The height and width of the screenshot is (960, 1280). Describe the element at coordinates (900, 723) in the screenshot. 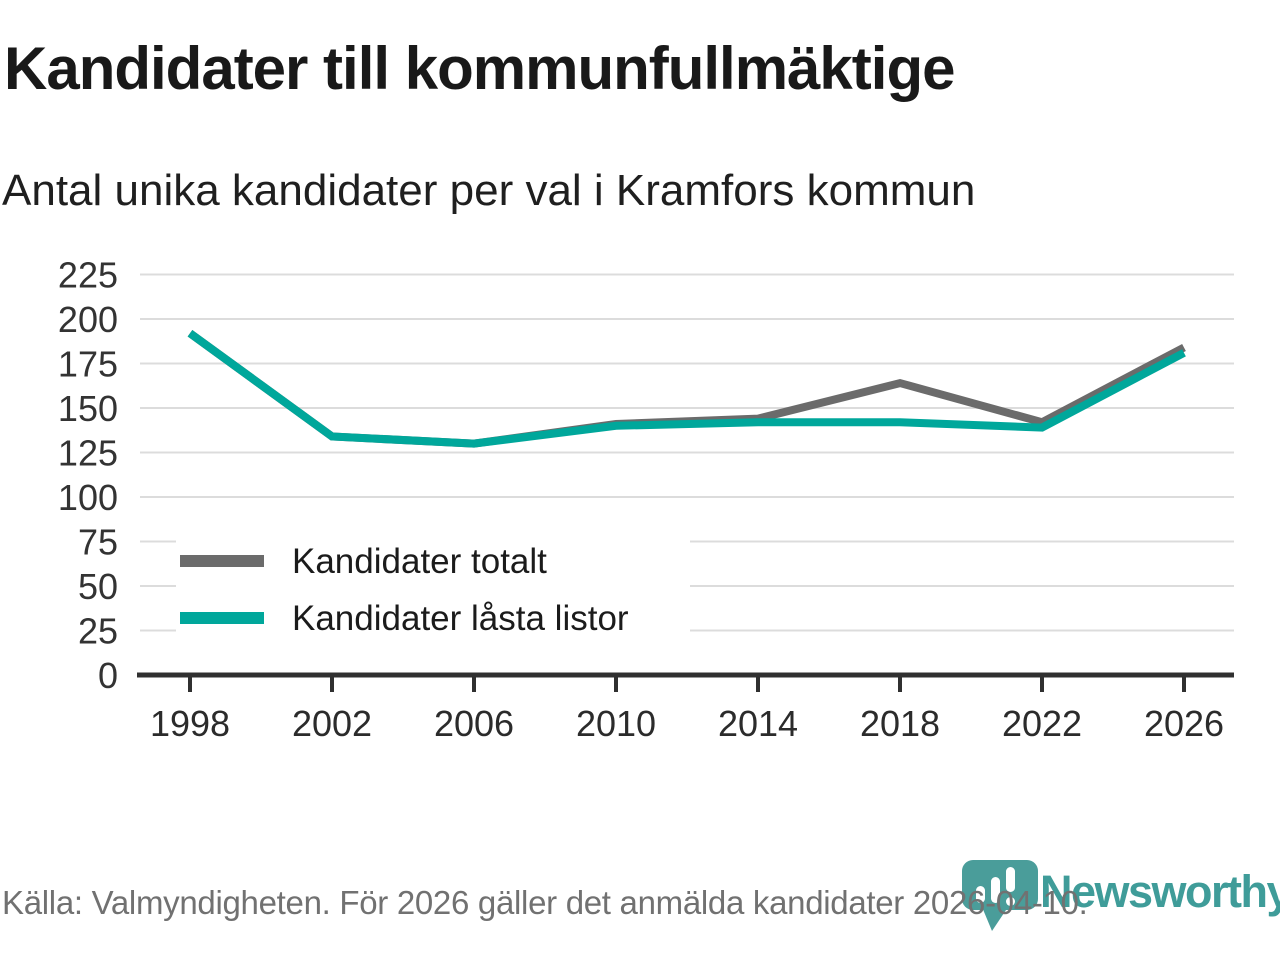

I see `svg-text: 2018` at that location.